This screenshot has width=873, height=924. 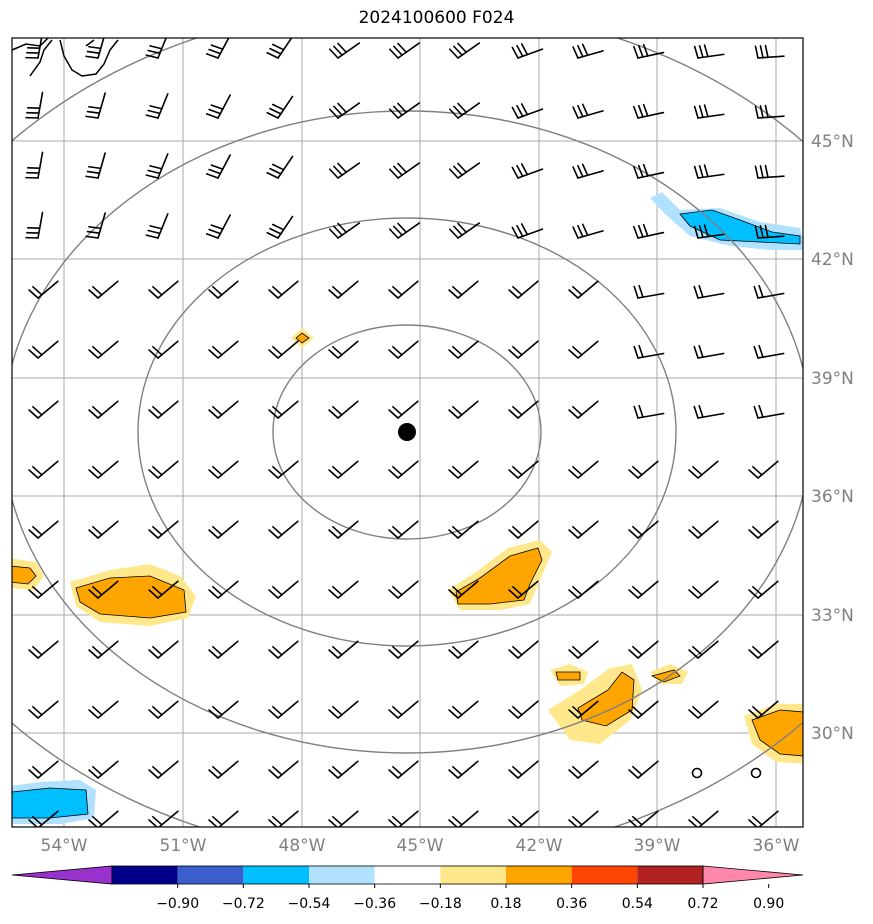 I want to click on colorbar, so click(x=407, y=875).